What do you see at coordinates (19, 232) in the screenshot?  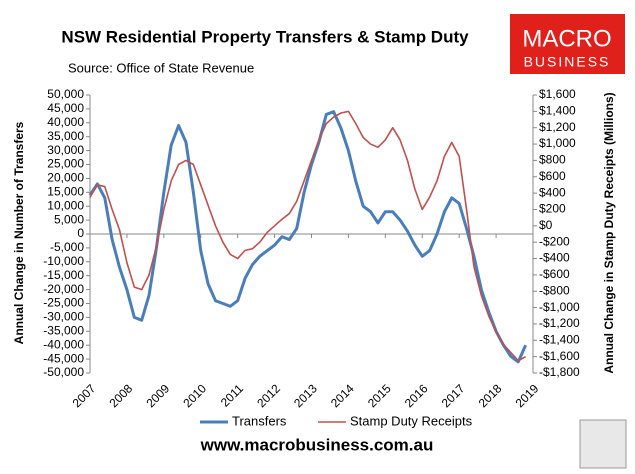 I see `y-axis-title: Annual Change in Number of Transfers` at bounding box center [19, 232].